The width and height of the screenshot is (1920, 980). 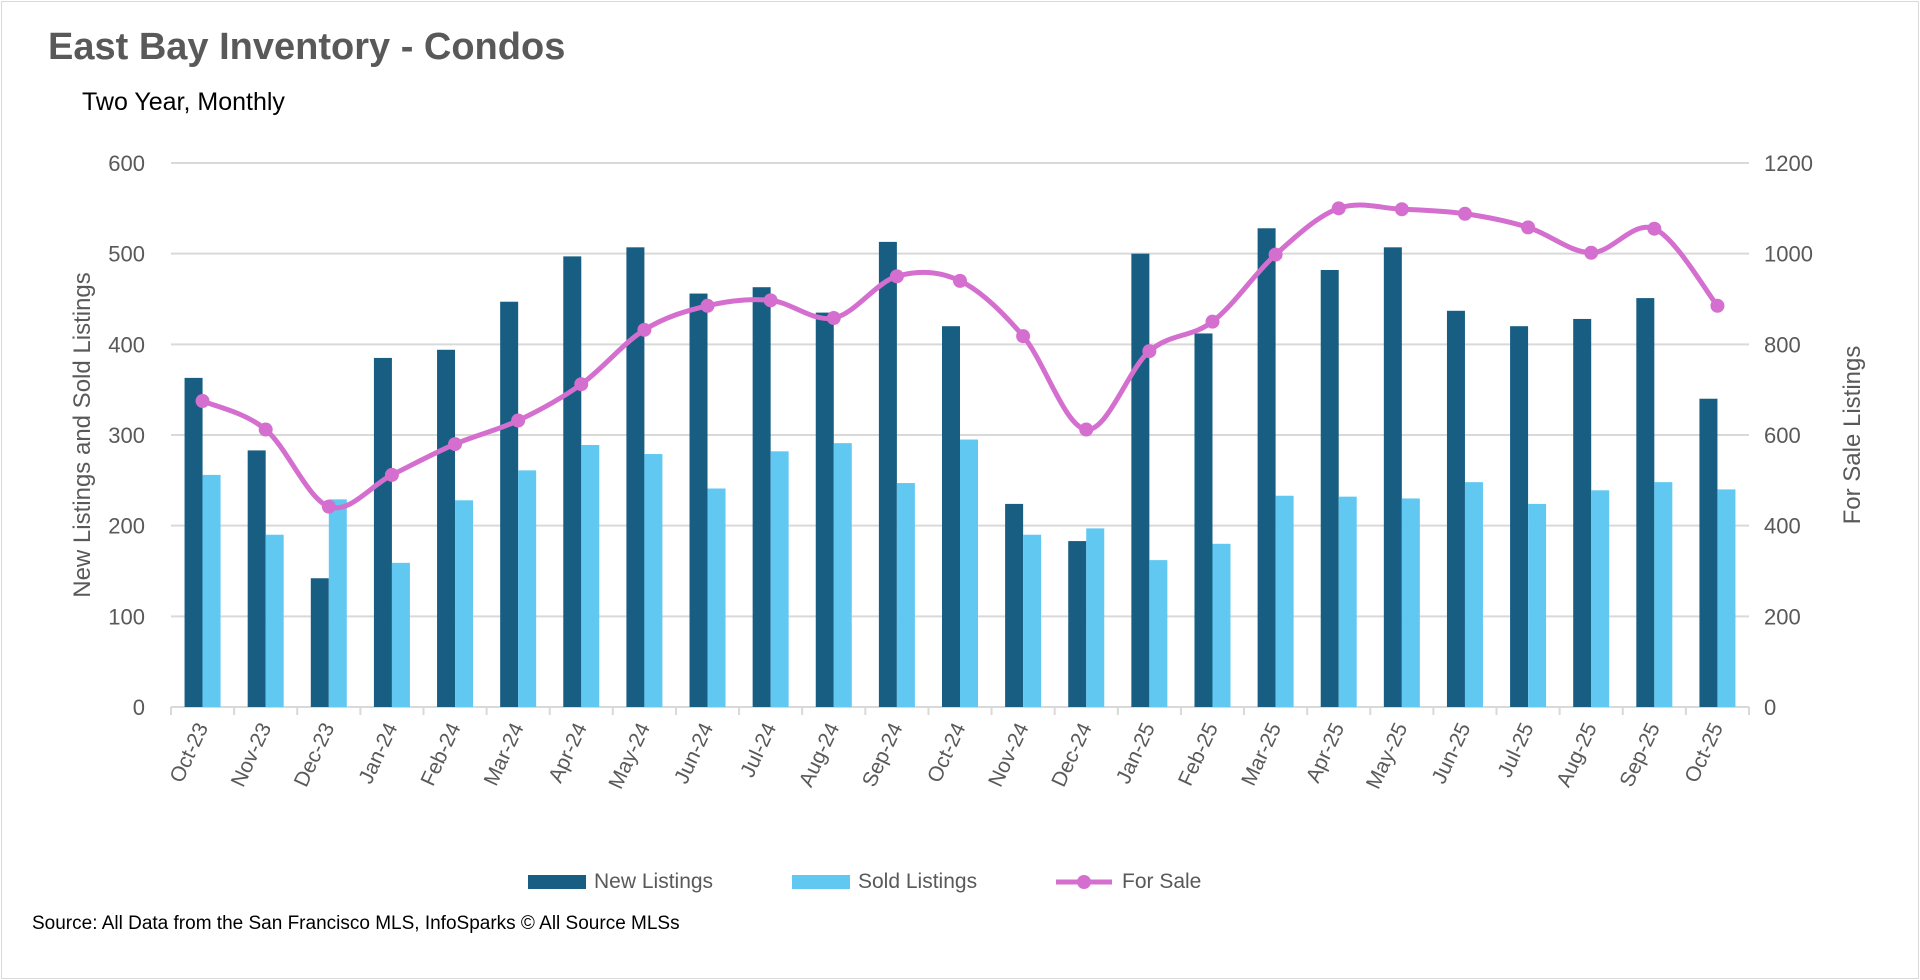 What do you see at coordinates (126, 616) in the screenshot?
I see `y-tick-label: 100` at bounding box center [126, 616].